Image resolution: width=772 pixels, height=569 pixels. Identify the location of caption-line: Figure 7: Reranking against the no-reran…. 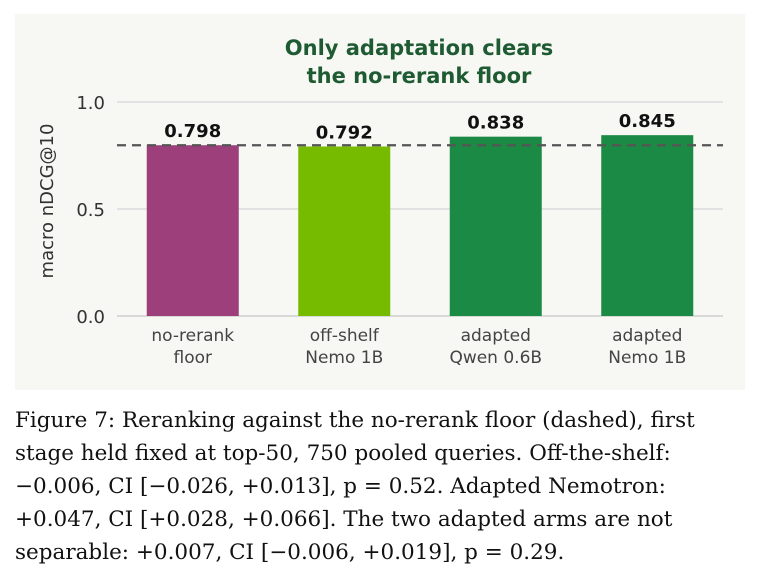
(355, 420).